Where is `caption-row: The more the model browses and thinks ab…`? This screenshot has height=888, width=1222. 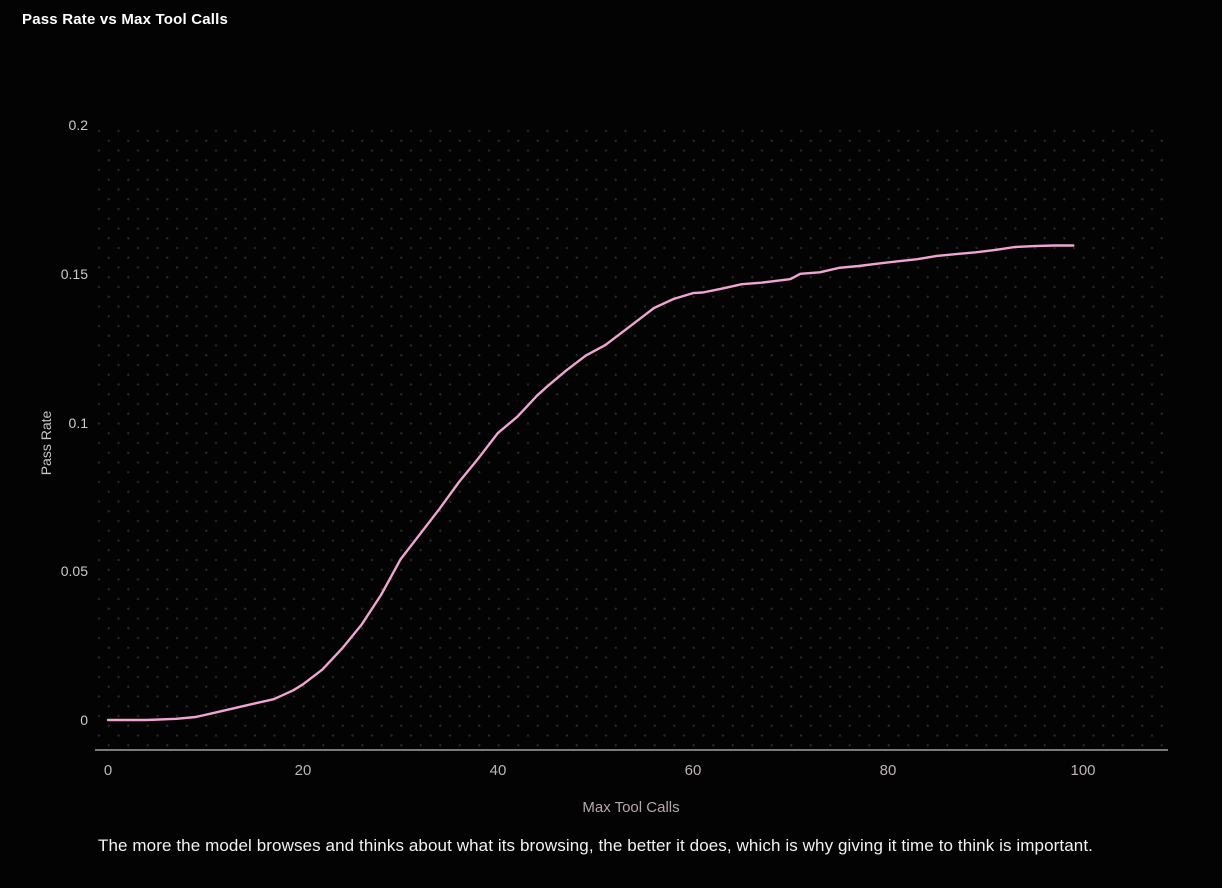
caption-row: The more the model browses and thinks ab… is located at coordinates (595, 846).